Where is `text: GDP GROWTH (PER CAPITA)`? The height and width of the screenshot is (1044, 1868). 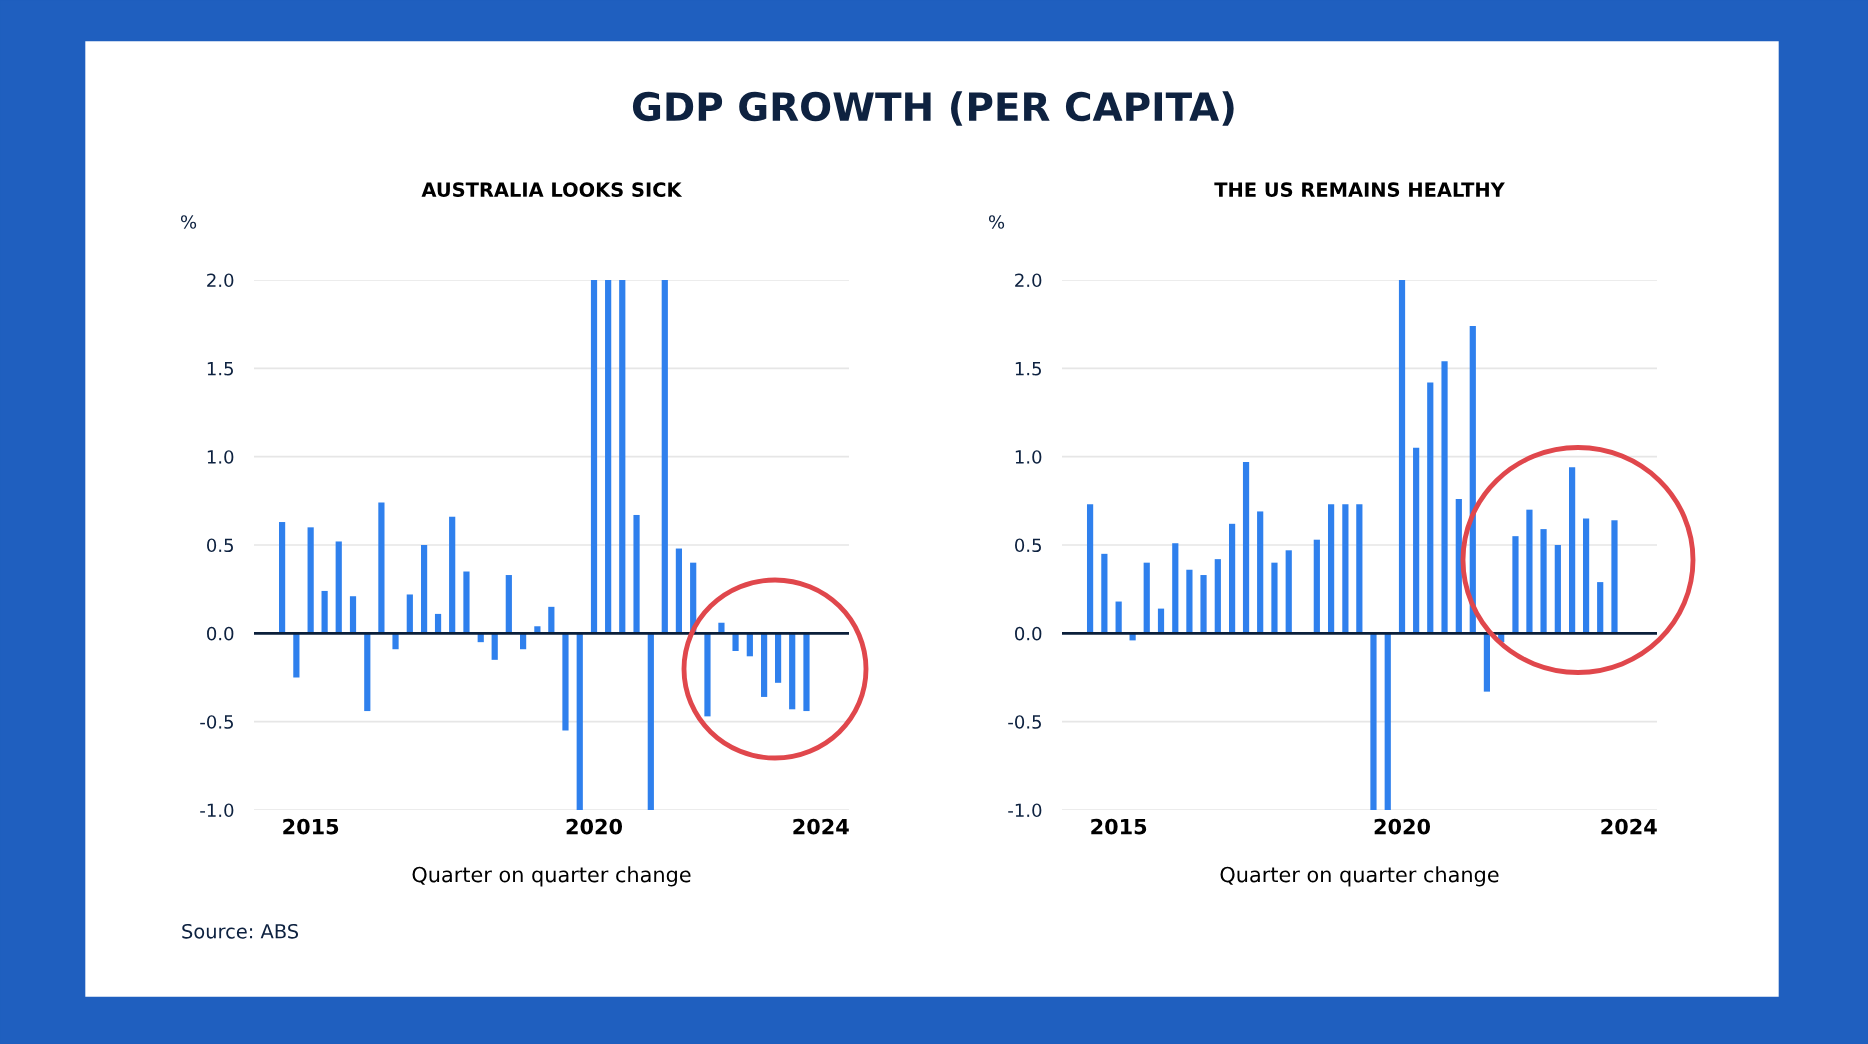
text: GDP GROWTH (PER CAPITA) is located at coordinates (933, 108).